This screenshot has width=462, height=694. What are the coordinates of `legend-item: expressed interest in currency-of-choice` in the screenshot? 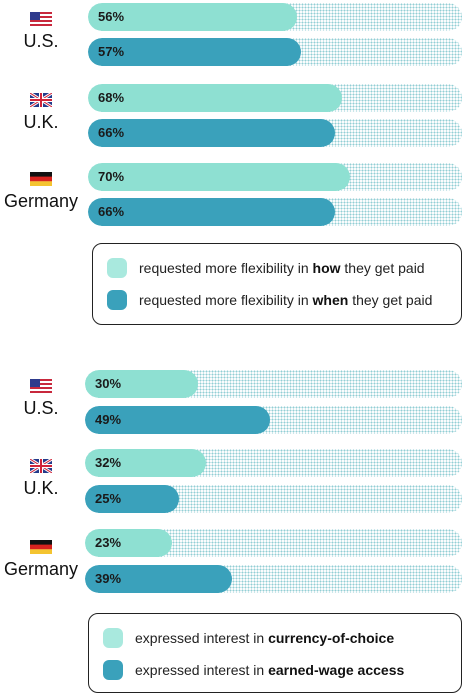 It's located at (248, 638).